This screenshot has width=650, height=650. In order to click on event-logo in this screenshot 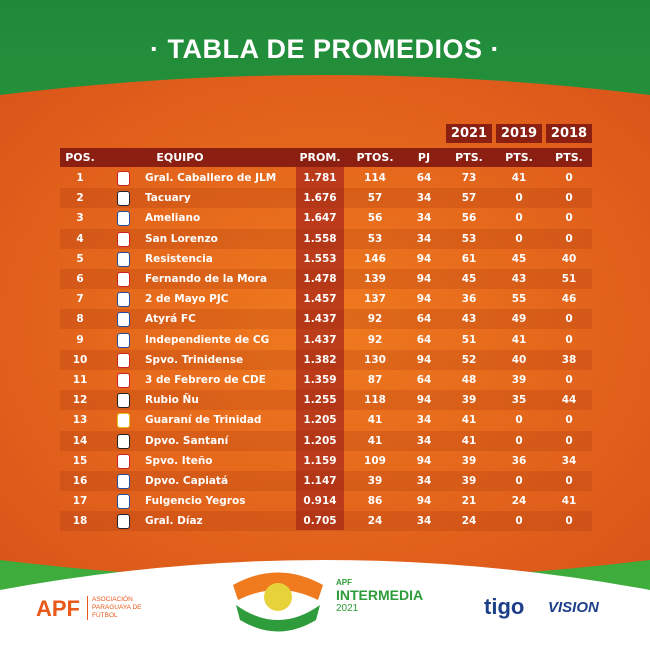, I will do `click(278, 602)`.